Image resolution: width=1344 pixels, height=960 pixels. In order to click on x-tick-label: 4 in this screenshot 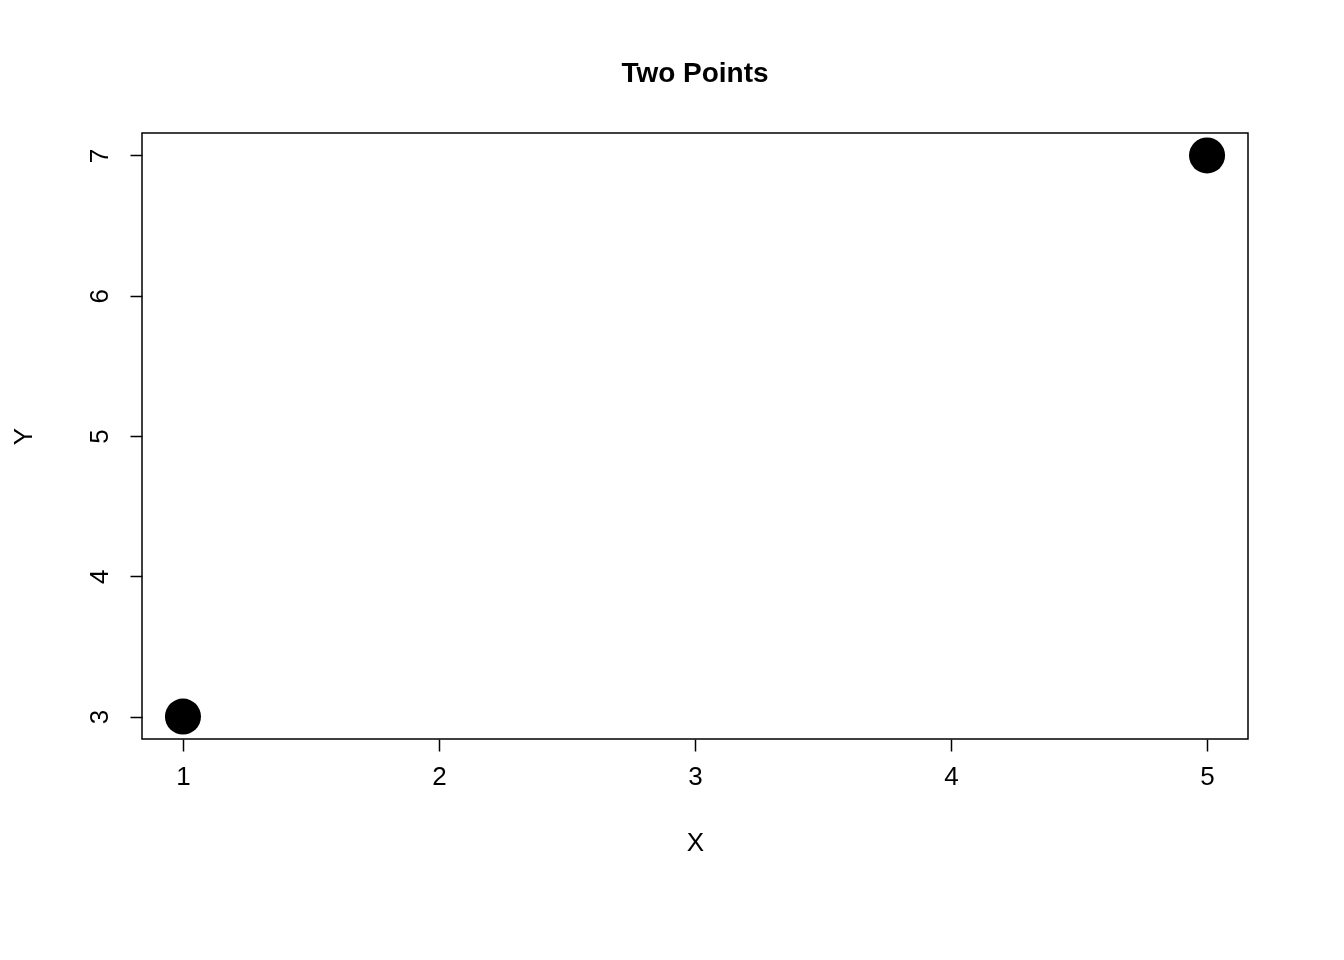, I will do `click(951, 775)`.